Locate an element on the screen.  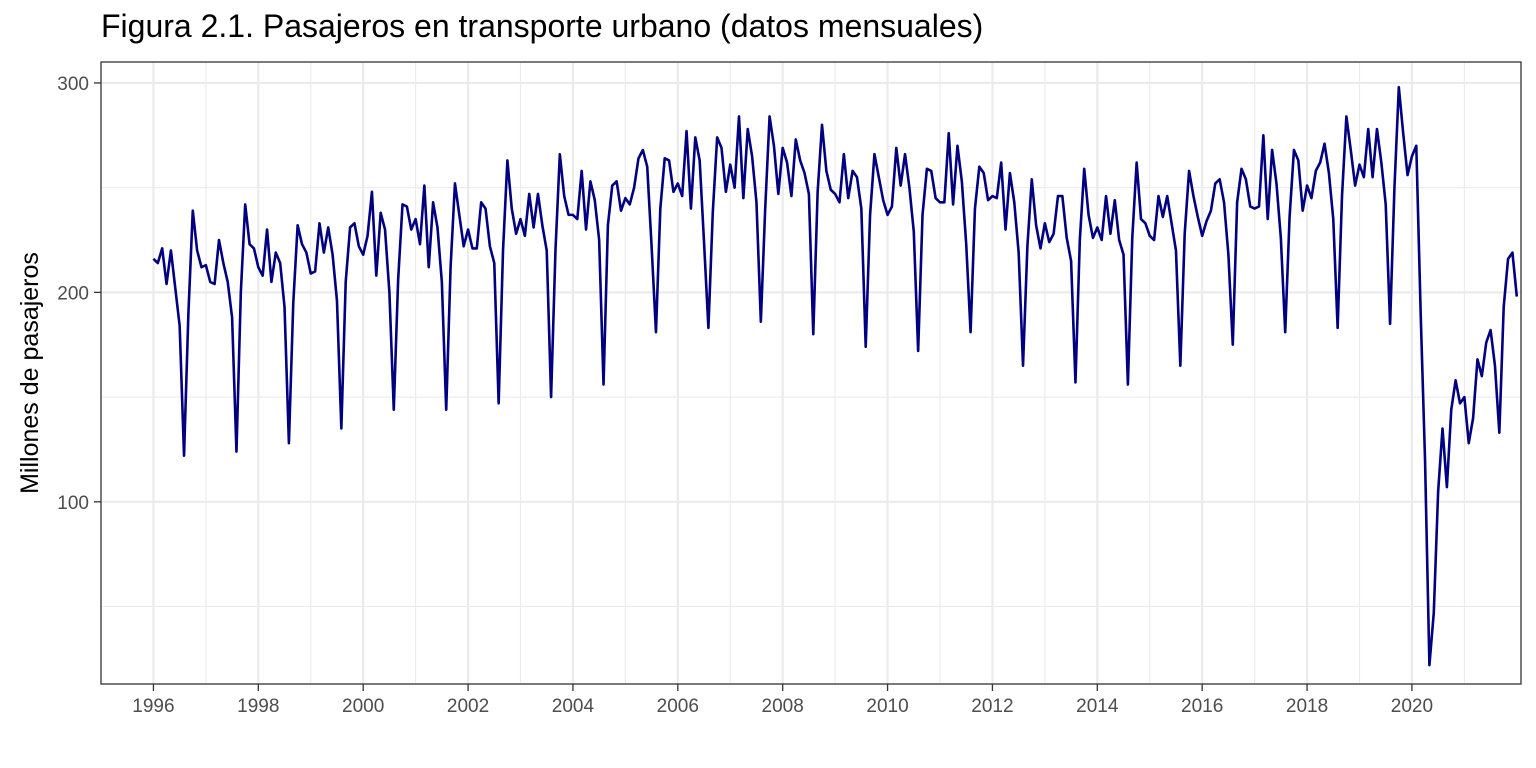
x-tick-label: 2014 is located at coordinates (1097, 706).